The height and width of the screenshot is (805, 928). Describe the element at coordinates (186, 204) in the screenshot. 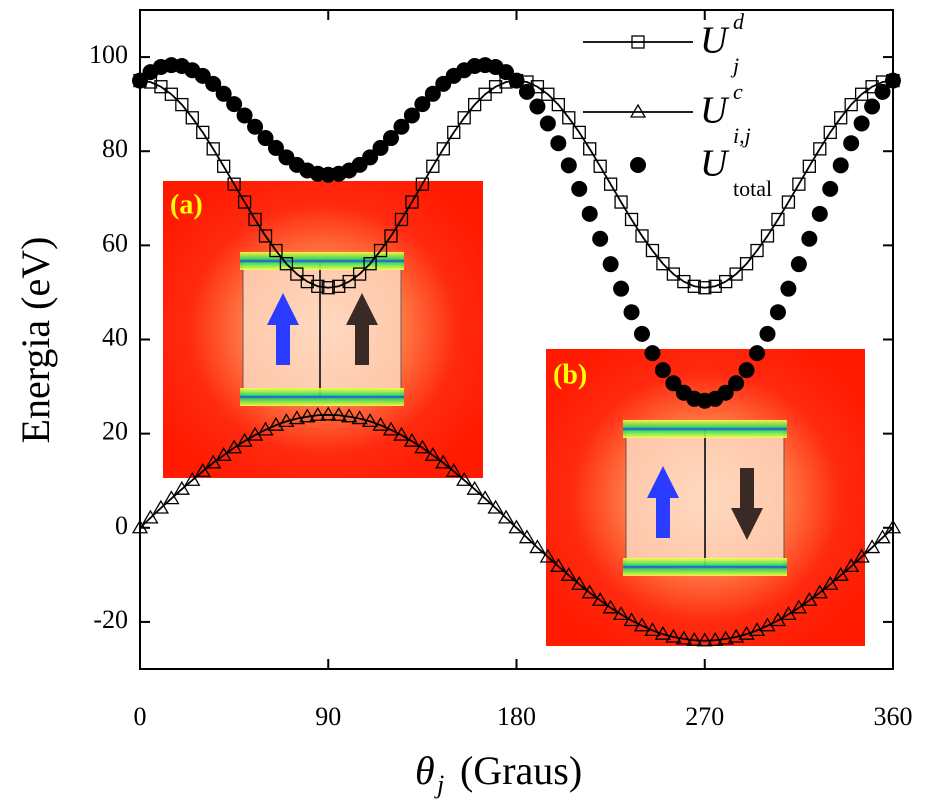

I see `annotation: (a)` at that location.